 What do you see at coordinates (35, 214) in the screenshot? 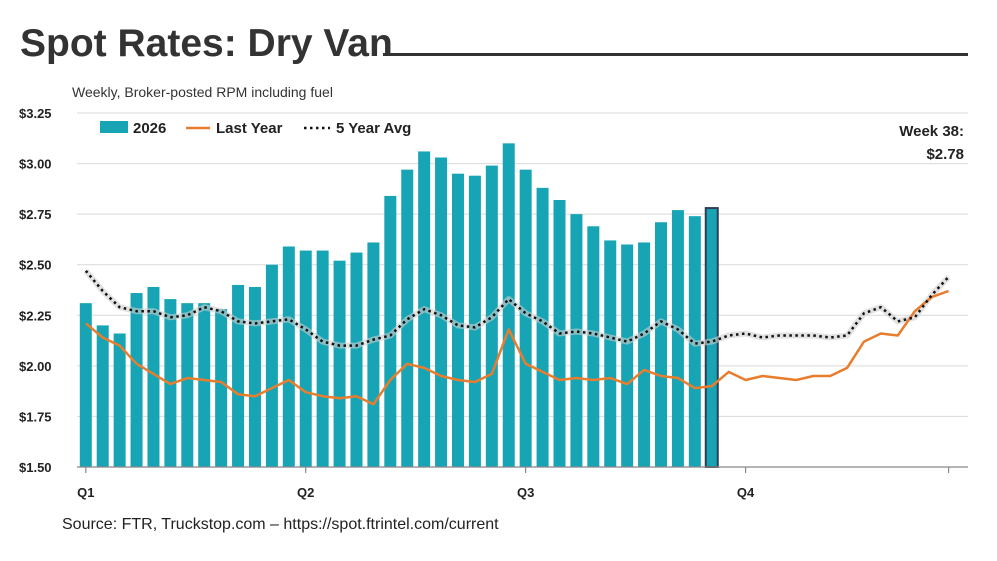
I see `y-tick-label: $2.75` at bounding box center [35, 214].